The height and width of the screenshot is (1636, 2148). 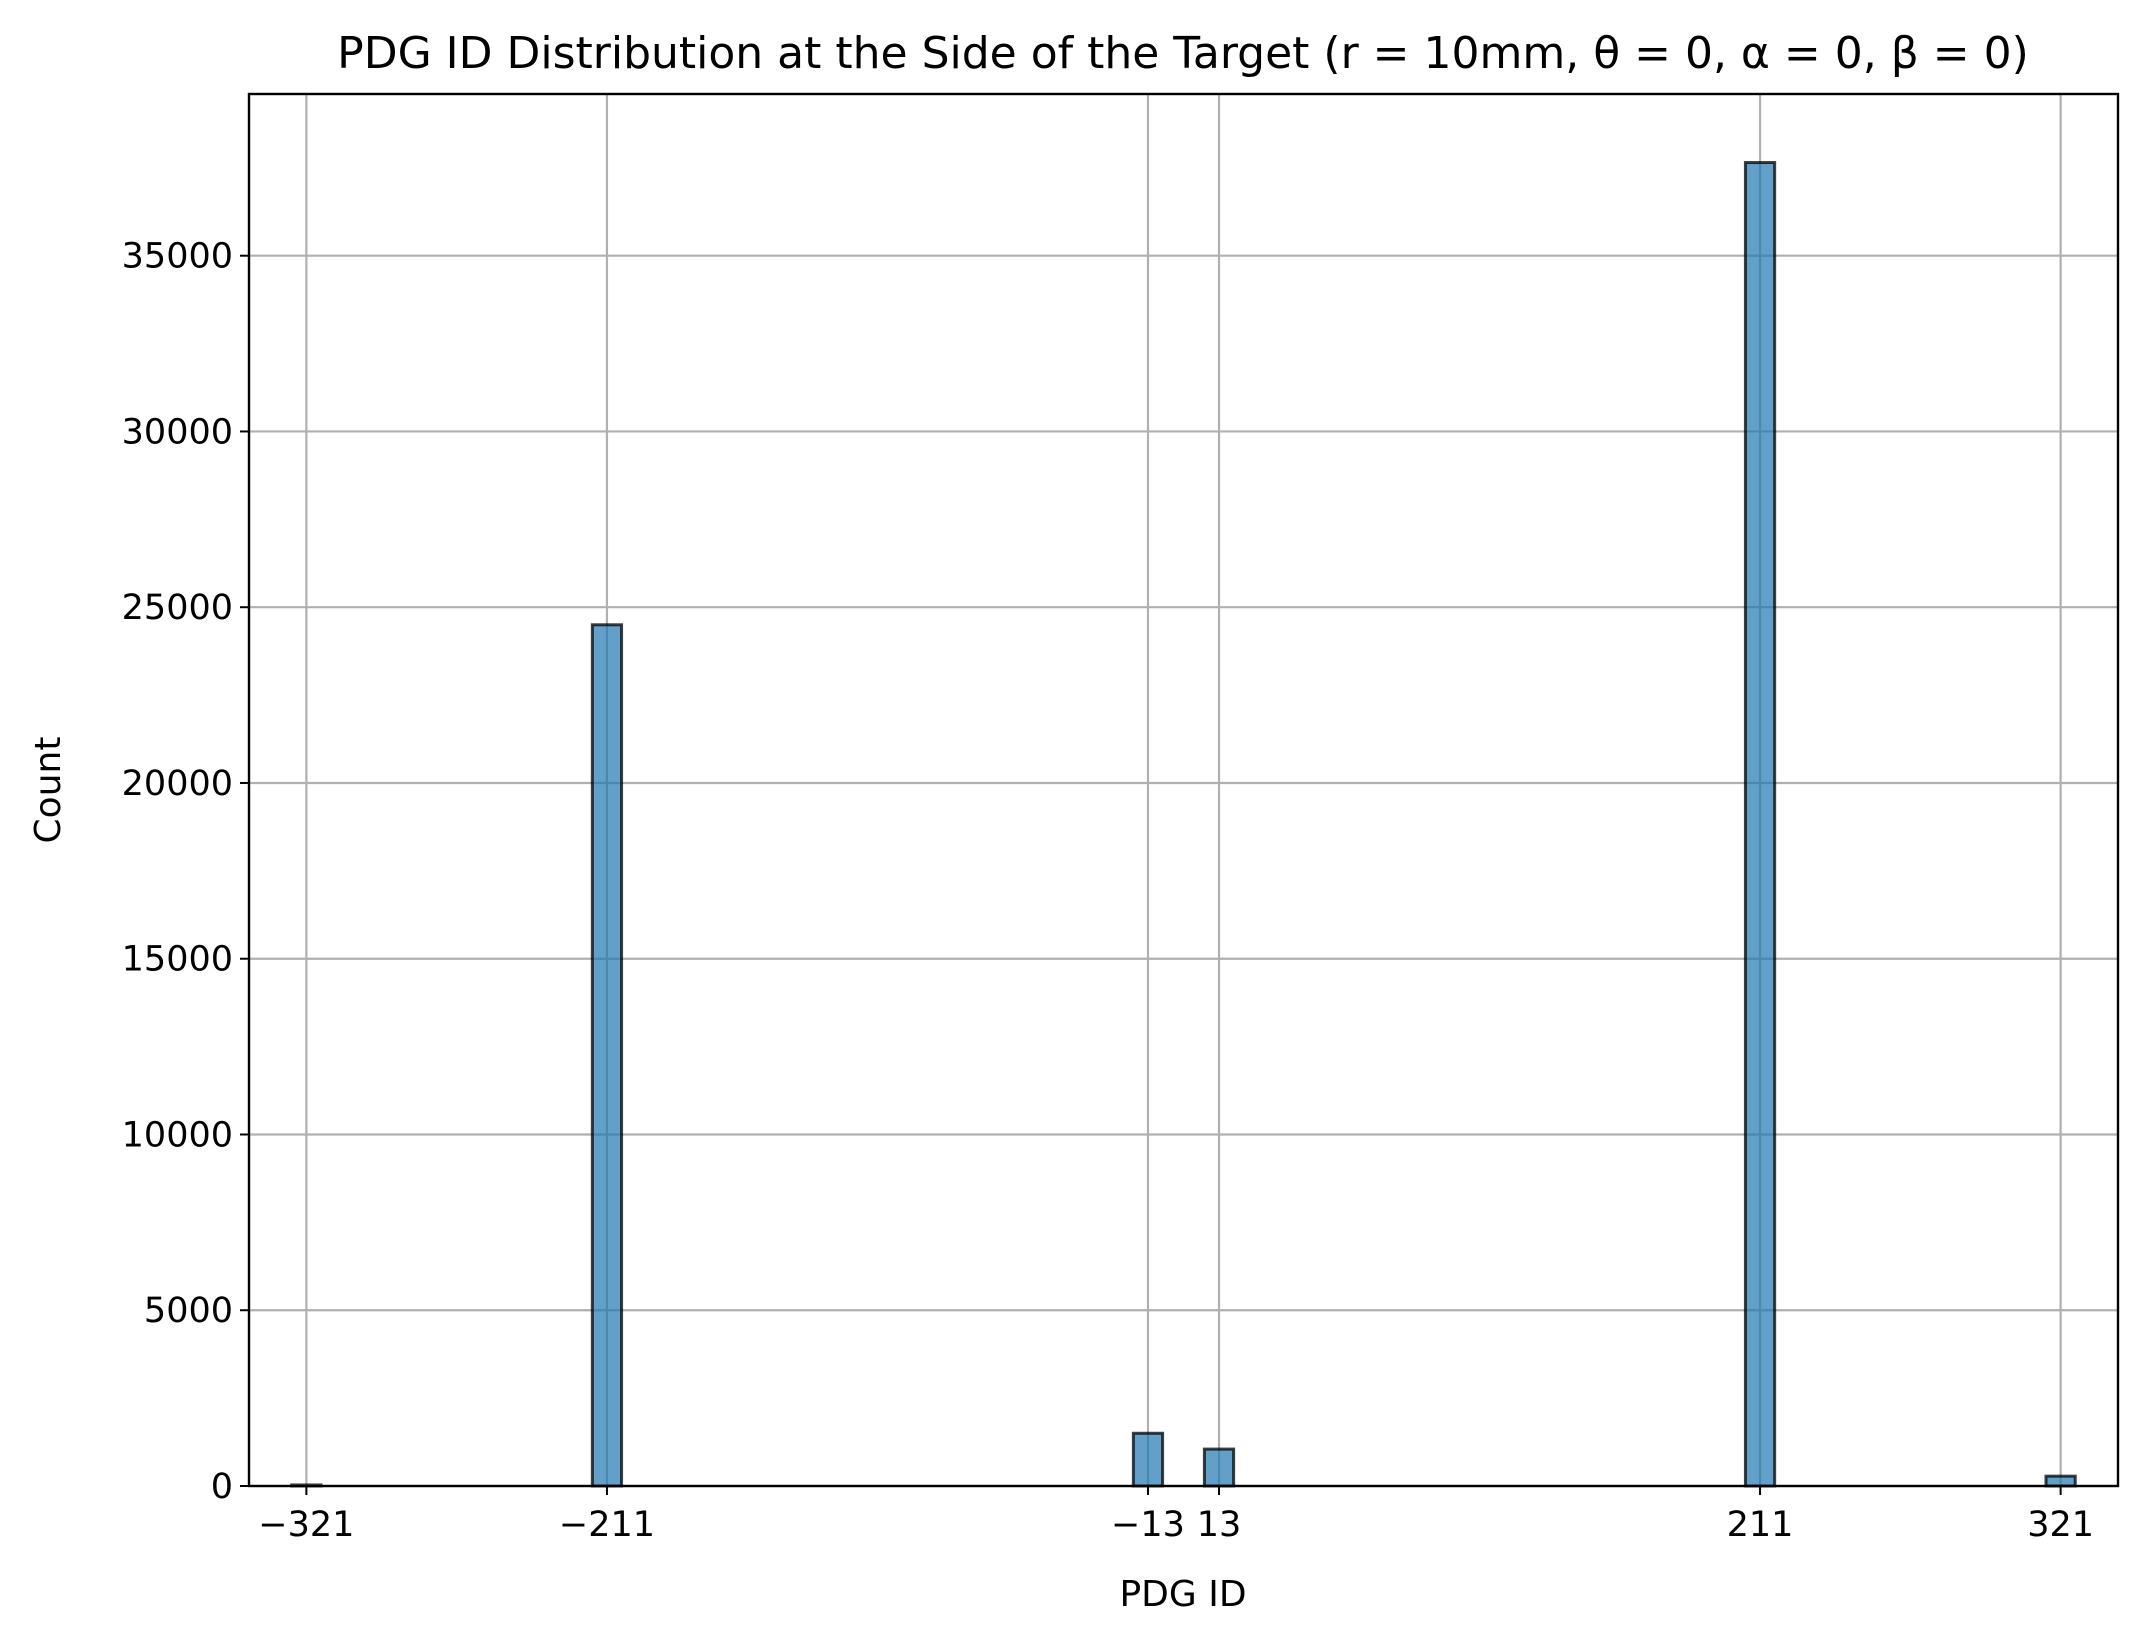 I want to click on x-tick-label: −321, so click(x=306, y=1525).